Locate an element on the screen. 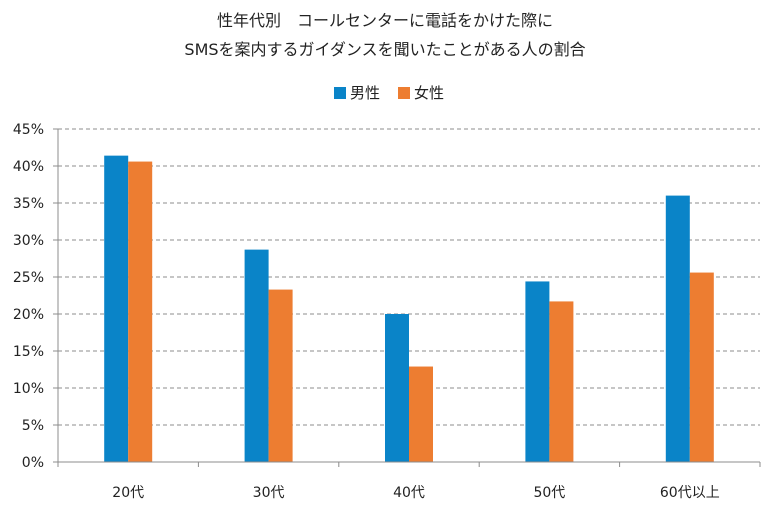 Image resolution: width=771 pixels, height=508 pixels. legend: 男性 女性 is located at coordinates (389, 93).